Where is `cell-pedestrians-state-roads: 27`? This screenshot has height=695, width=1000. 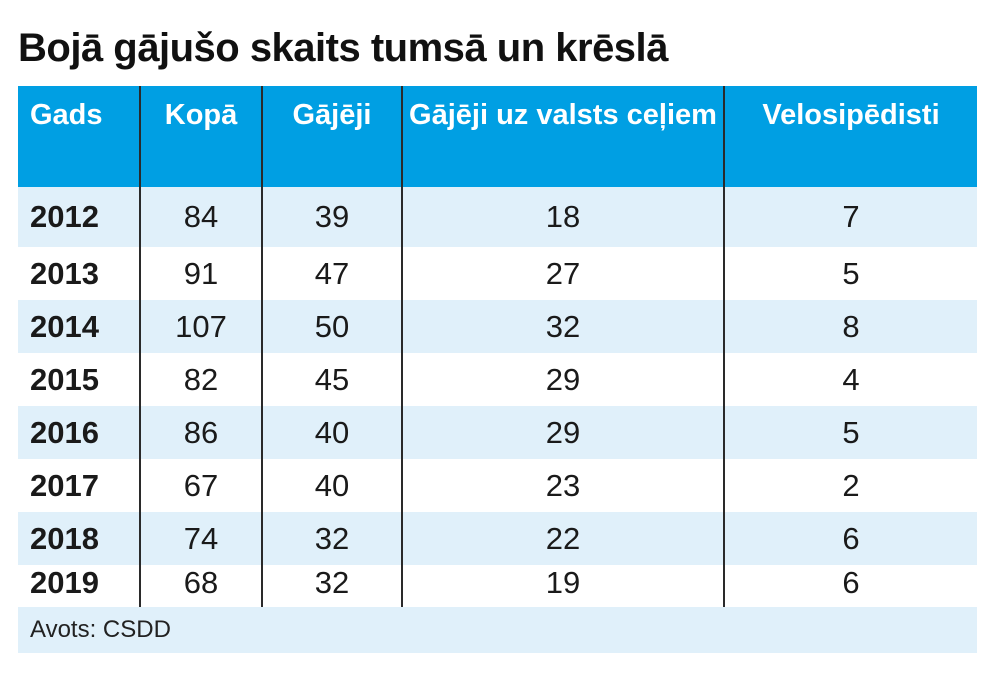
cell-pedestrians-state-roads: 27 is located at coordinates (564, 273).